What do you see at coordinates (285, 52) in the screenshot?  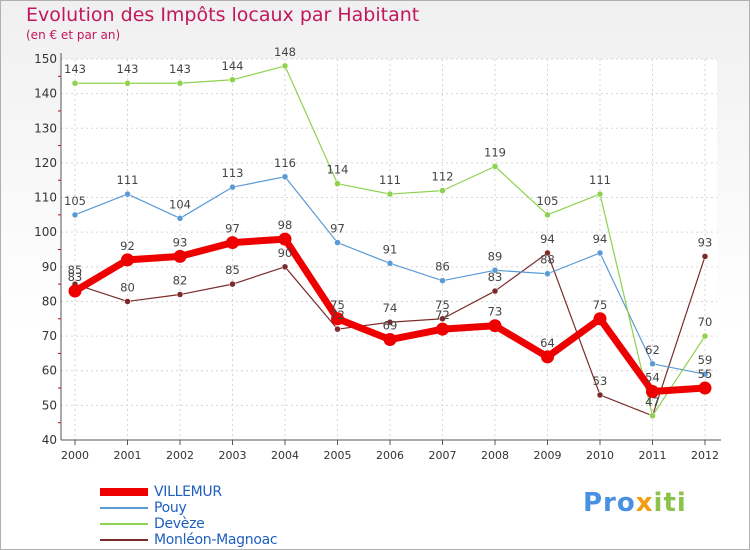 I see `data-label: 148` at bounding box center [285, 52].